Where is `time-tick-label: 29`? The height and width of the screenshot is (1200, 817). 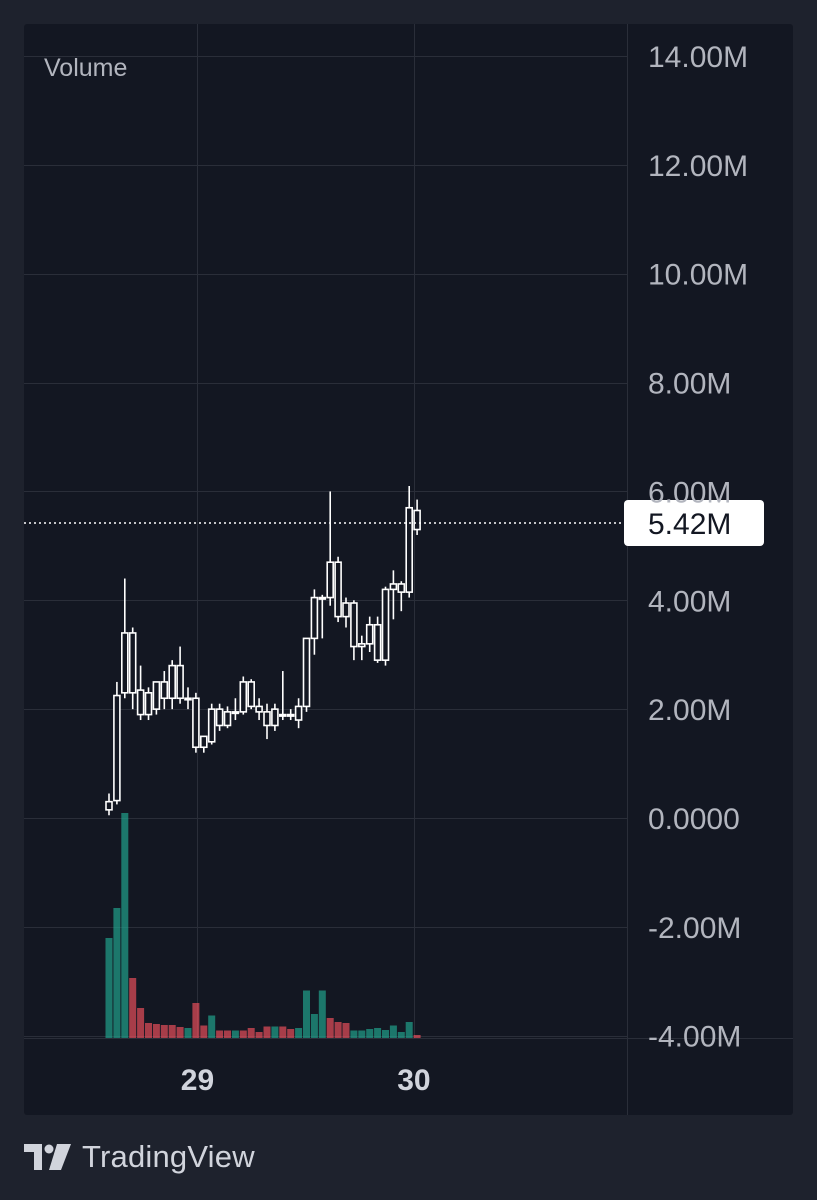 time-tick-label: 29 is located at coordinates (197, 1080).